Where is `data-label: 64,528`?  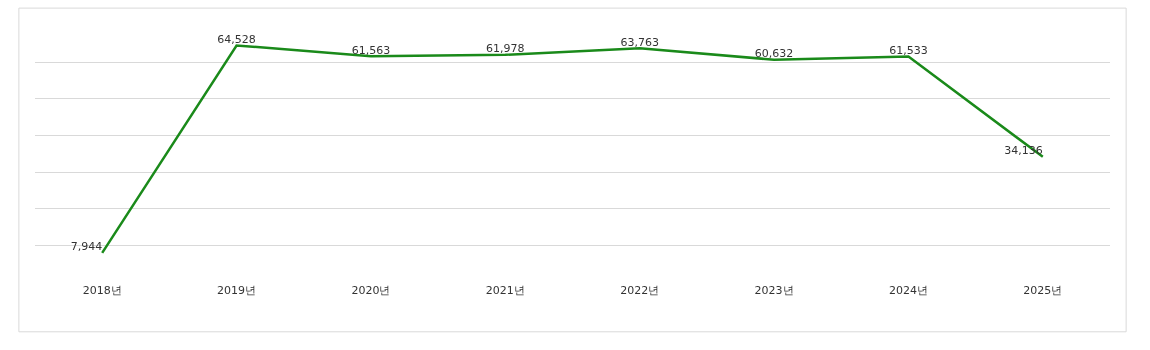 data-label: 64,528 is located at coordinates (236, 39).